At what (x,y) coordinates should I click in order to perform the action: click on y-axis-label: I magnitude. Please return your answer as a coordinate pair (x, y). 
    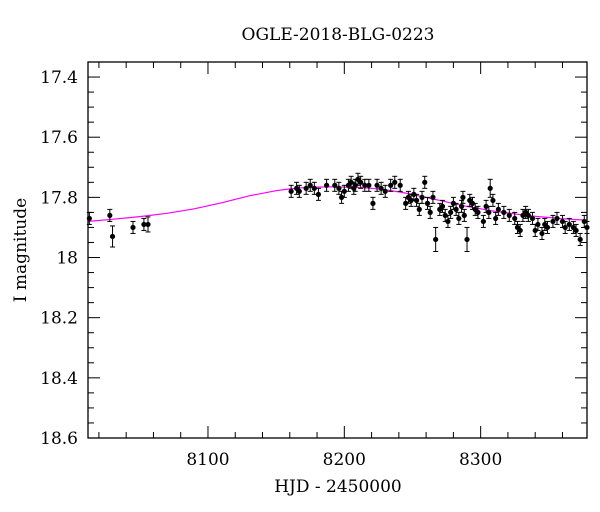
    Looking at the image, I should click on (21, 250).